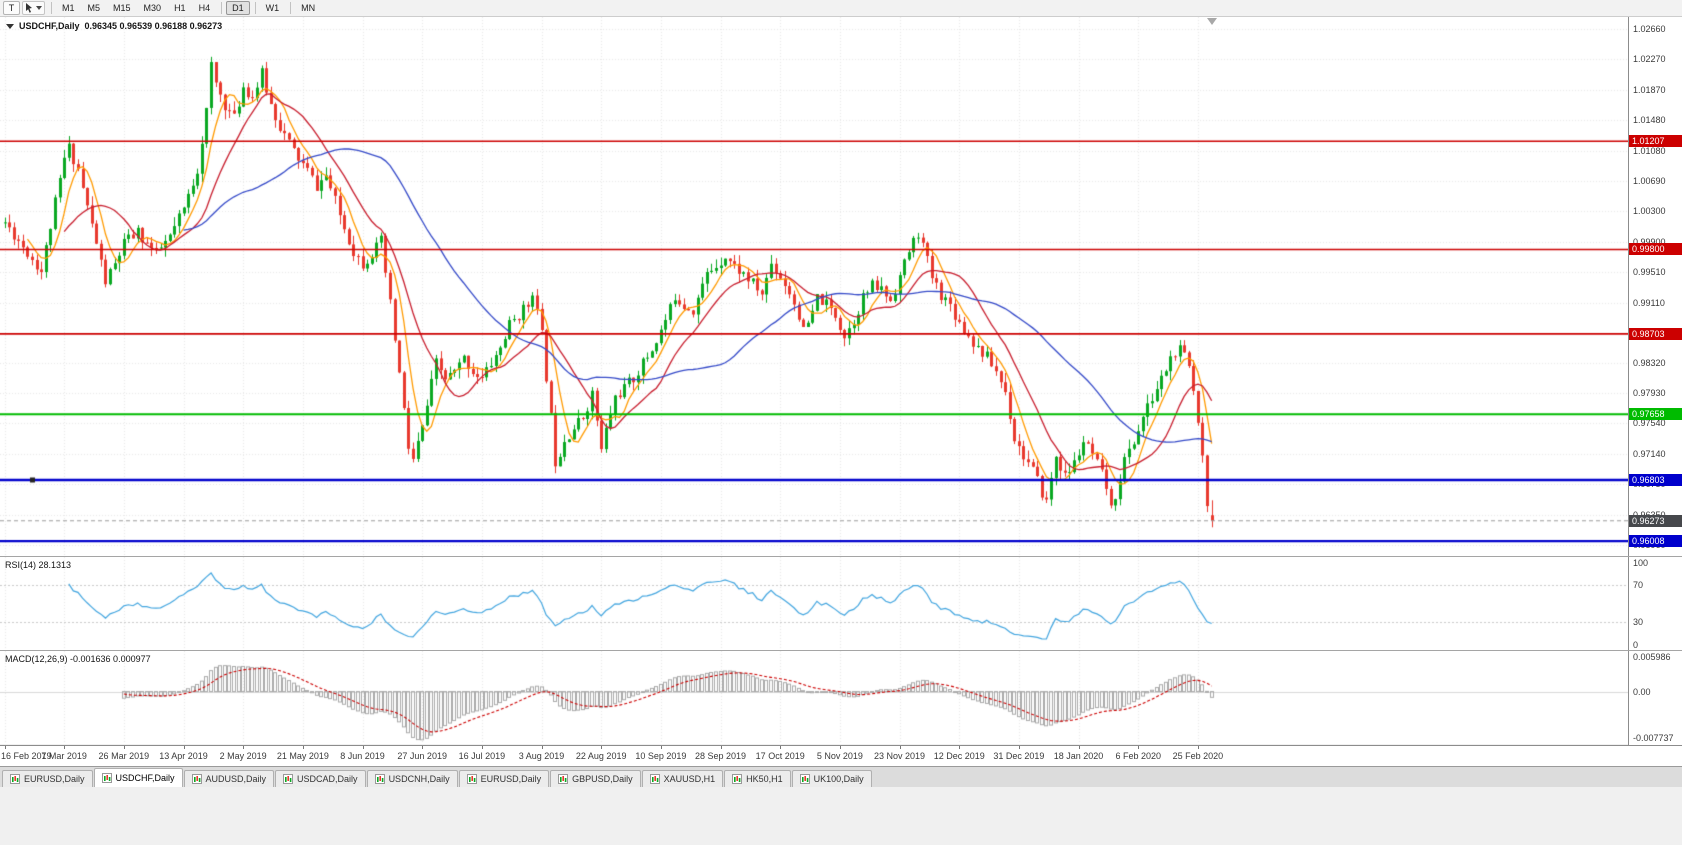 Image resolution: width=1682 pixels, height=845 pixels. What do you see at coordinates (78, 659) in the screenshot?
I see `macd-label: MACD(12,26,9) -0.001636 0.000977` at bounding box center [78, 659].